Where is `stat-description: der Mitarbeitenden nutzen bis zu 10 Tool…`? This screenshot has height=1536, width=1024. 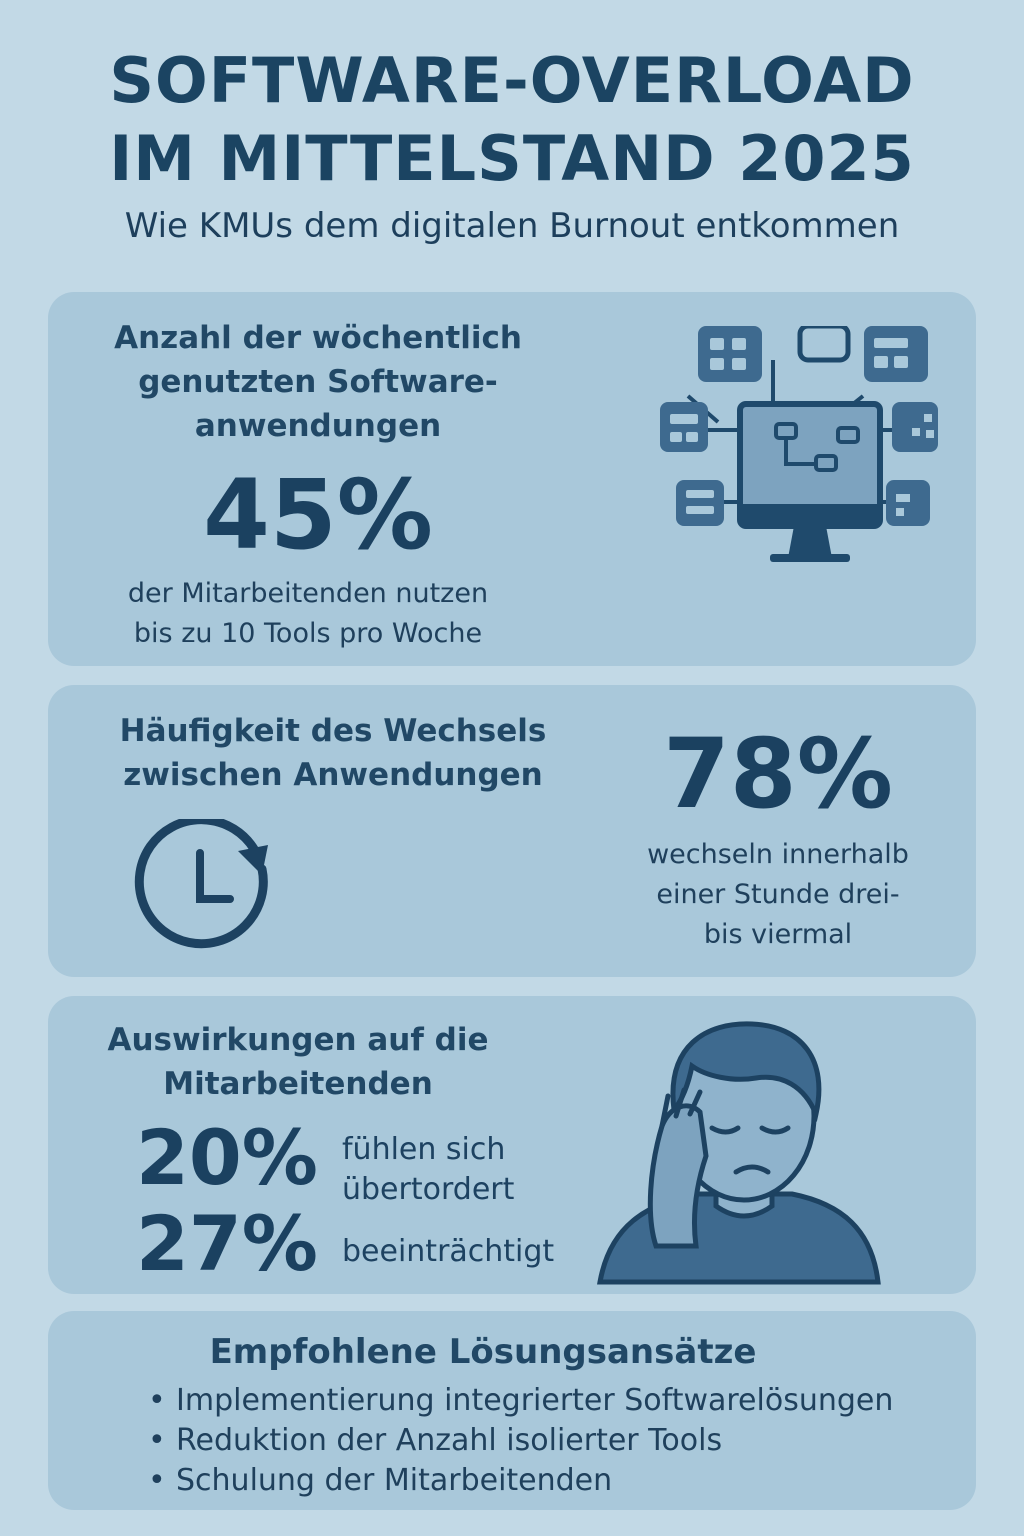
stat-description: der Mitarbeitenden nutzen bis zu 10 Tool… is located at coordinates (308, 614).